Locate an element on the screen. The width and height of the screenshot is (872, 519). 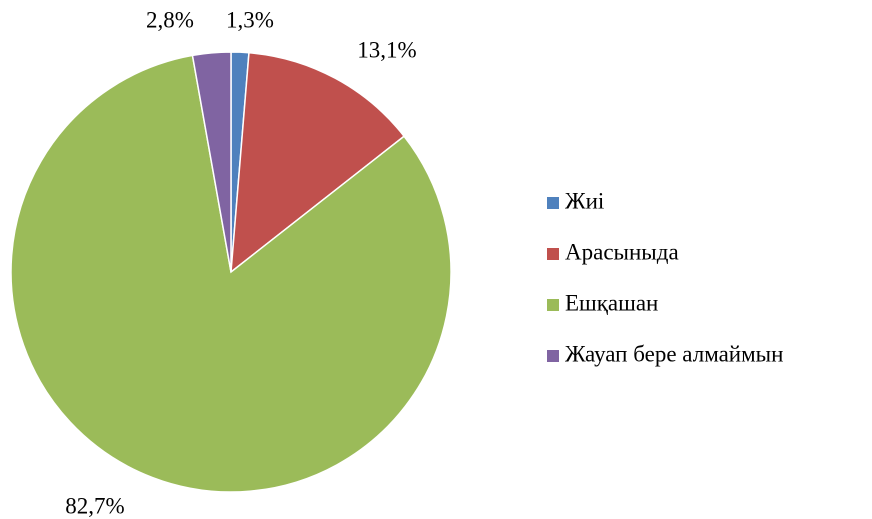
legend-label: Арасыныда is located at coordinates (622, 251).